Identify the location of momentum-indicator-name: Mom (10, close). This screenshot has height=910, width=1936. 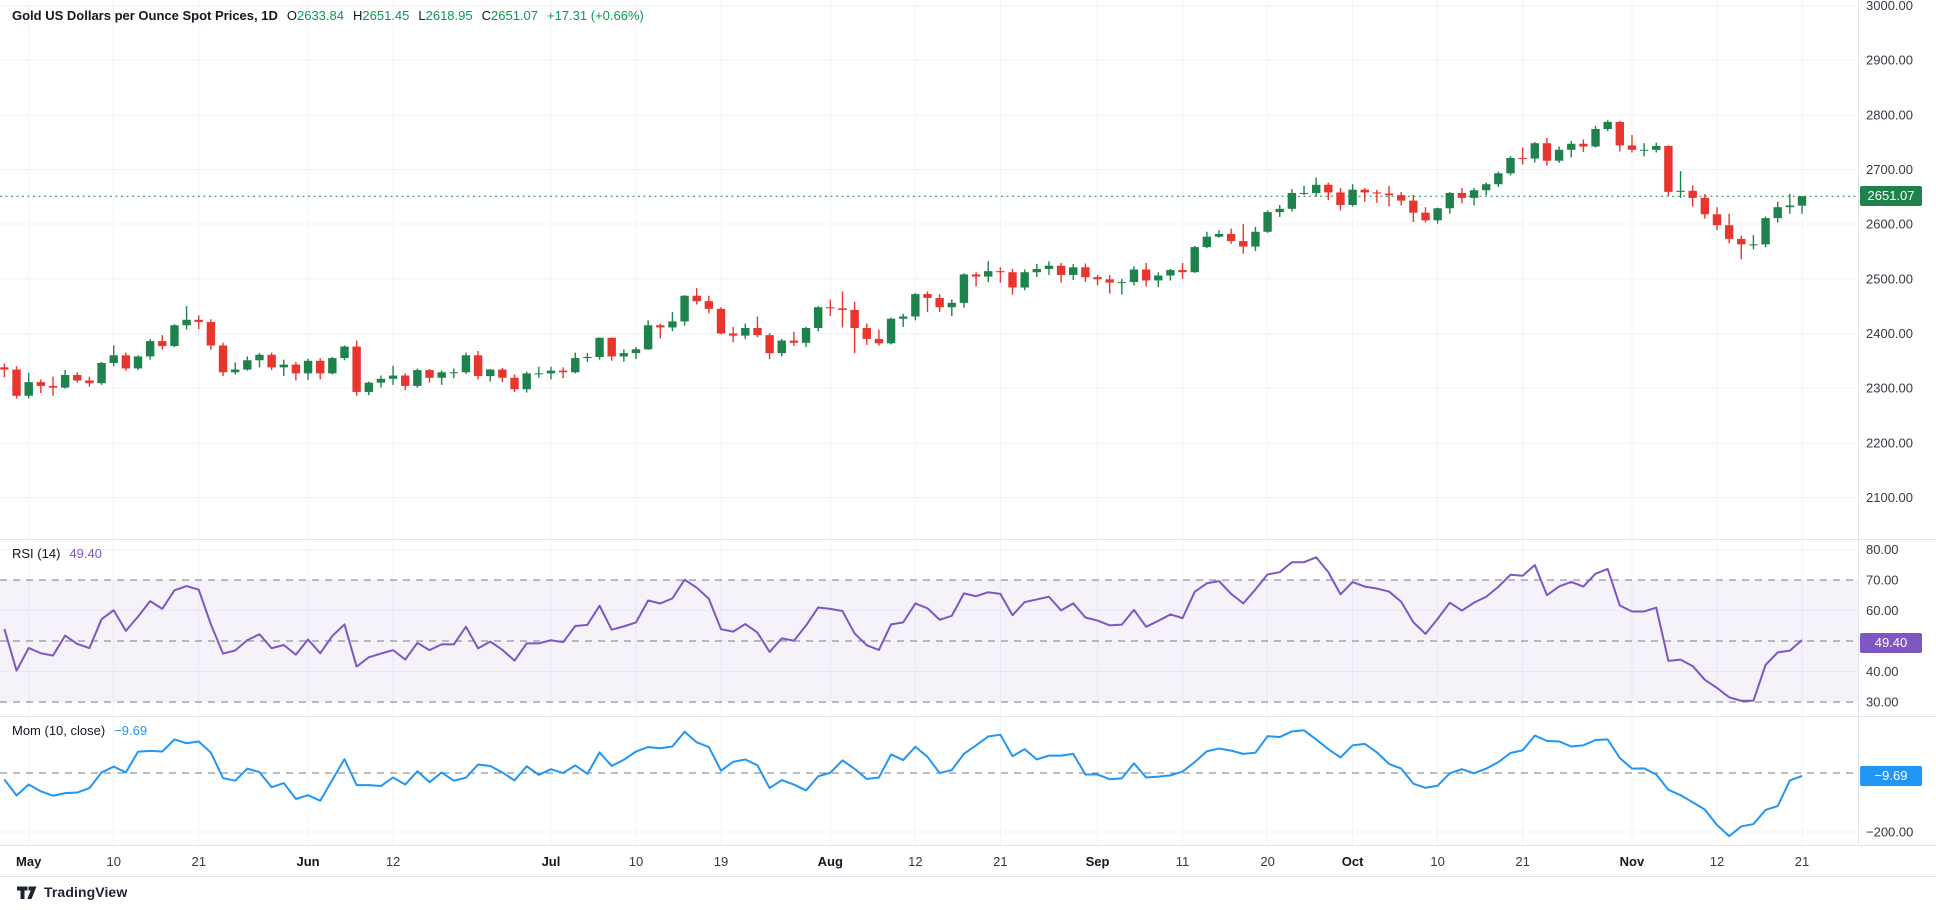
(59, 730).